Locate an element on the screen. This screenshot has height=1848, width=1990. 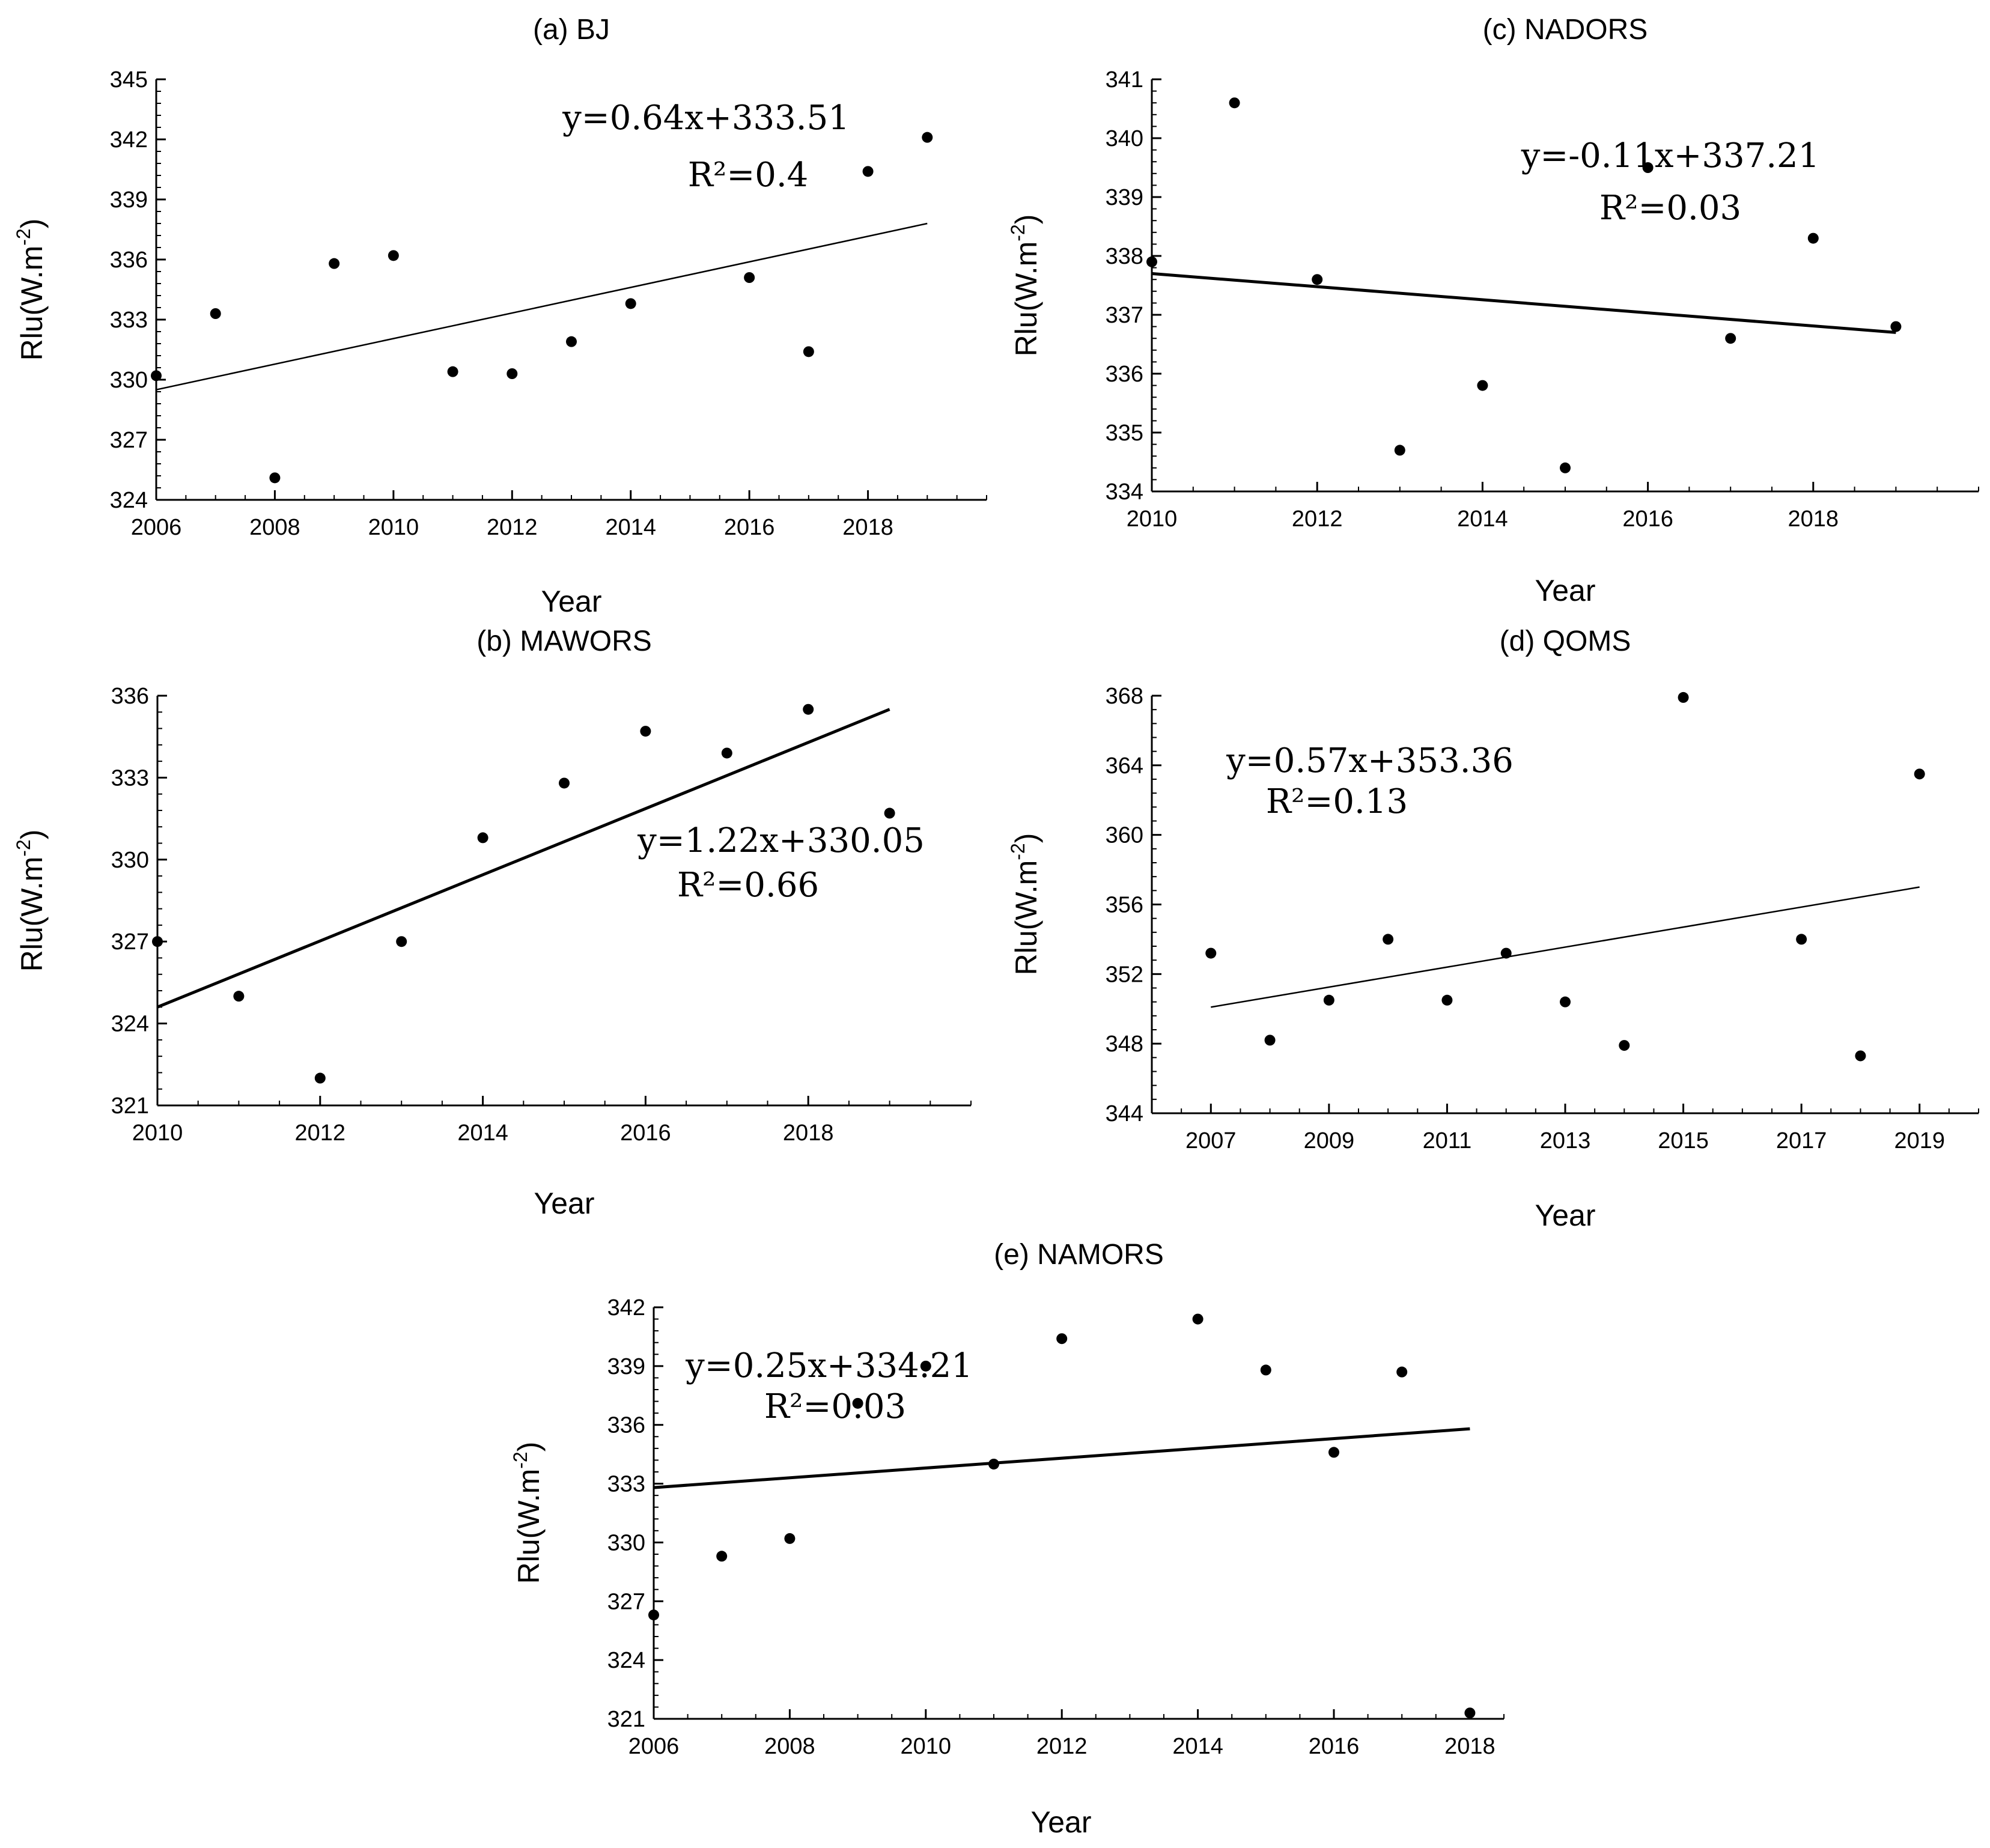
x-tick-label: 2007 is located at coordinates (1211, 1140).